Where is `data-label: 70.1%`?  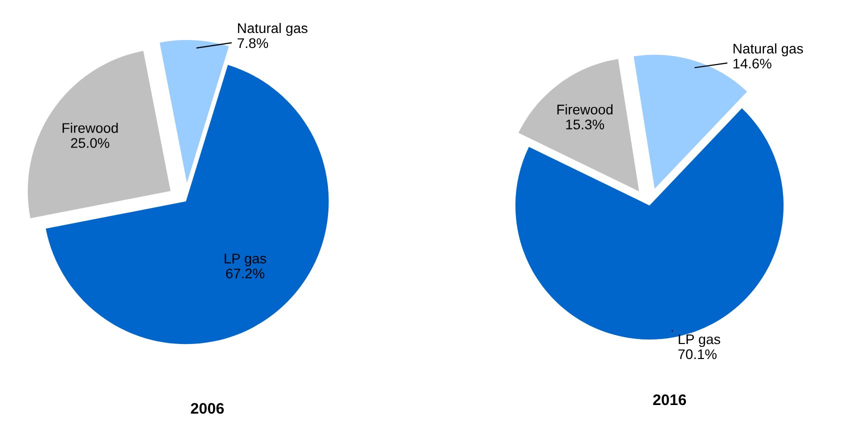
data-label: 70.1% is located at coordinates (697, 354).